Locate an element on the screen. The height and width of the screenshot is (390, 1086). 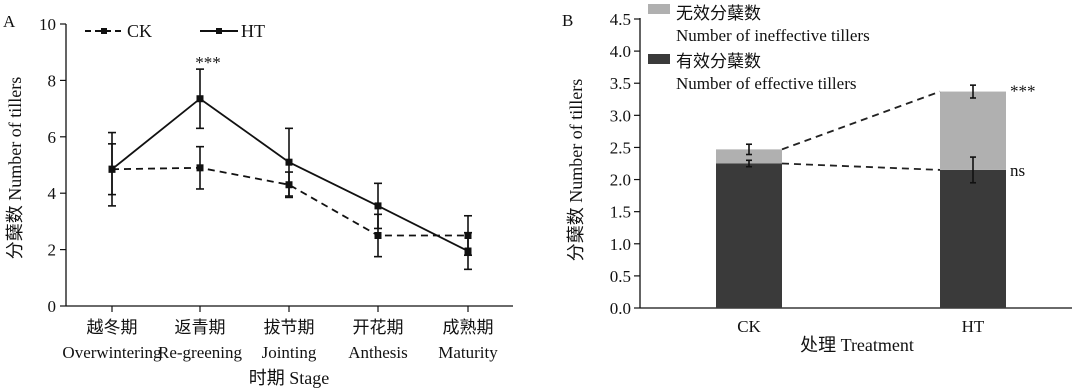
y-tick-label: 1.5 is located at coordinates (620, 212).